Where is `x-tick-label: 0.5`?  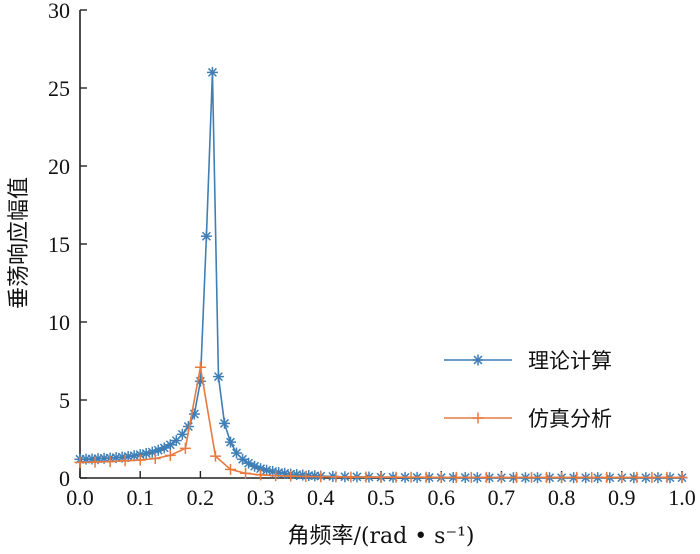 x-tick-label: 0.5 is located at coordinates (381, 497).